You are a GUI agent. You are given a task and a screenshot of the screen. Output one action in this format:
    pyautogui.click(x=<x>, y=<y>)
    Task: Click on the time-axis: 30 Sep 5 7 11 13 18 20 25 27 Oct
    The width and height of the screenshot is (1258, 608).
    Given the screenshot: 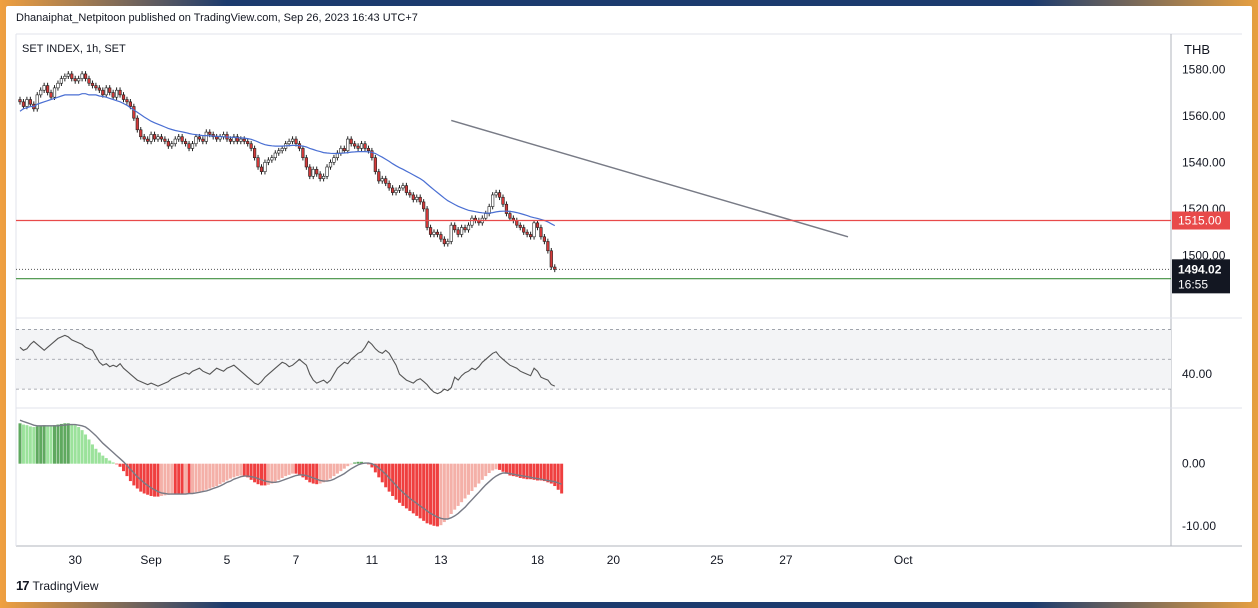 What is the action you would take?
    pyautogui.click(x=491, y=560)
    